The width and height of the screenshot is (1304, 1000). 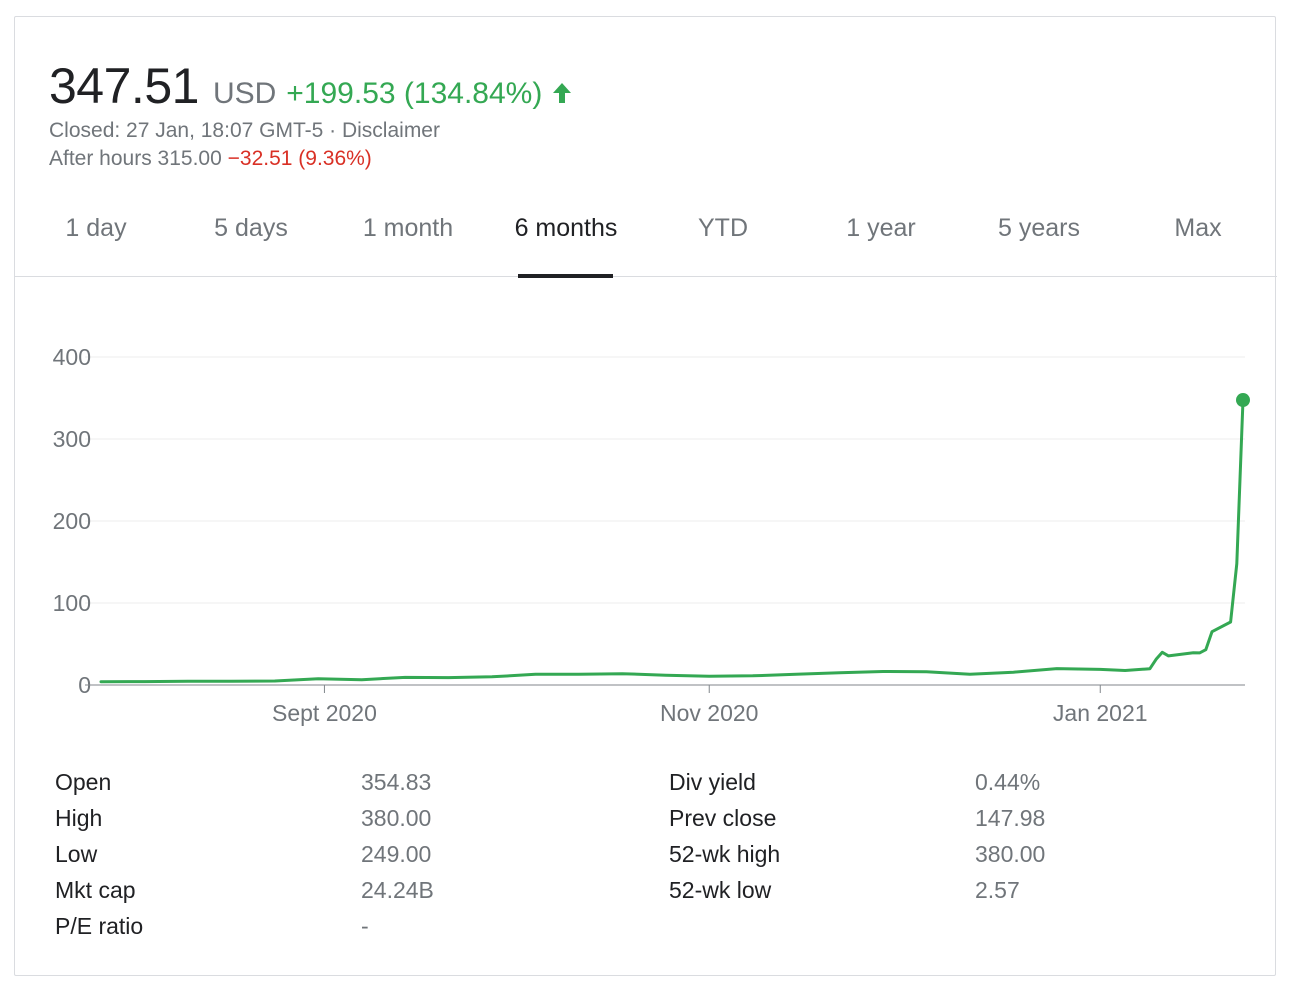 I want to click on stat-value-high: 380.00, so click(x=396, y=818).